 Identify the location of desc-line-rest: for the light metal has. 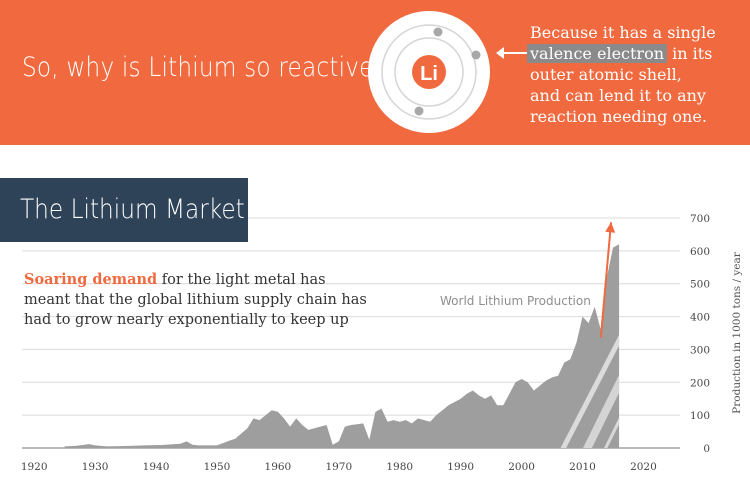
(241, 280).